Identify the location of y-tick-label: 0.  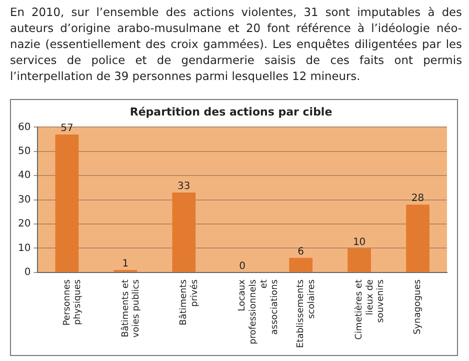
(27, 272).